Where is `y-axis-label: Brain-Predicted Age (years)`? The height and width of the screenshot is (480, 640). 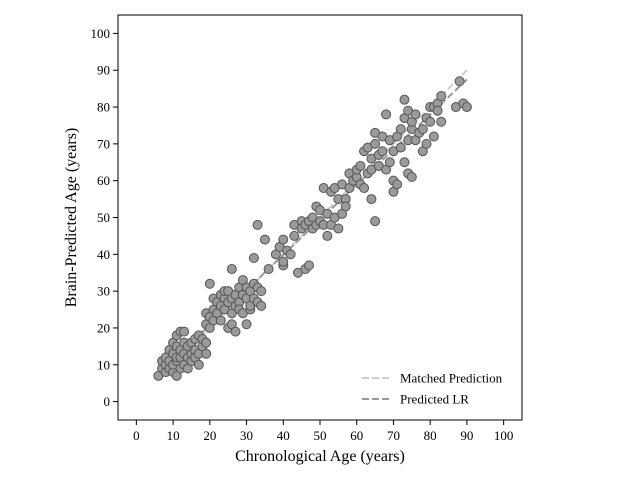 y-axis-label: Brain-Predicted Age (years) is located at coordinates (71, 217).